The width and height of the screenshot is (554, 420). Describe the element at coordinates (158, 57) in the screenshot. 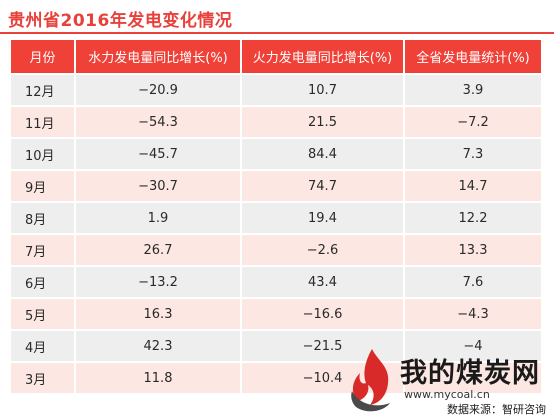

I see `header-hydro: 水力发电量同比增长(%)` at that location.